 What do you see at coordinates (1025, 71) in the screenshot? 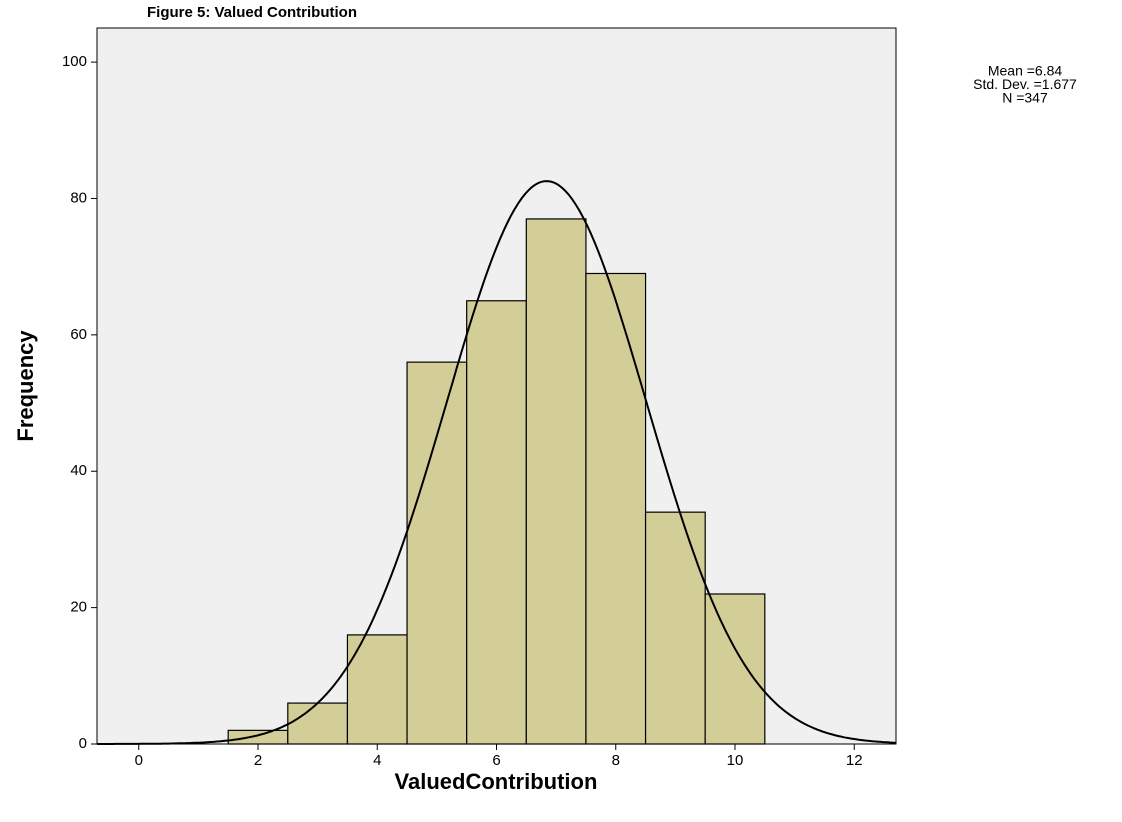
I see `stat-annotation: Mean =6.84` at bounding box center [1025, 71].